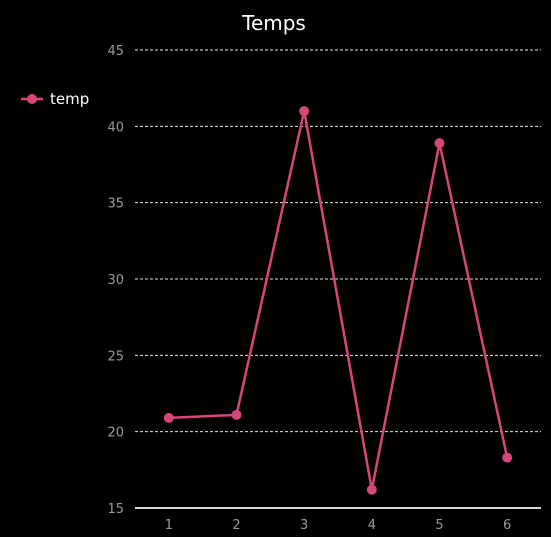  I want to click on y-axis-ticks: 15 20 25 30 35 40 45, so click(115, 280).